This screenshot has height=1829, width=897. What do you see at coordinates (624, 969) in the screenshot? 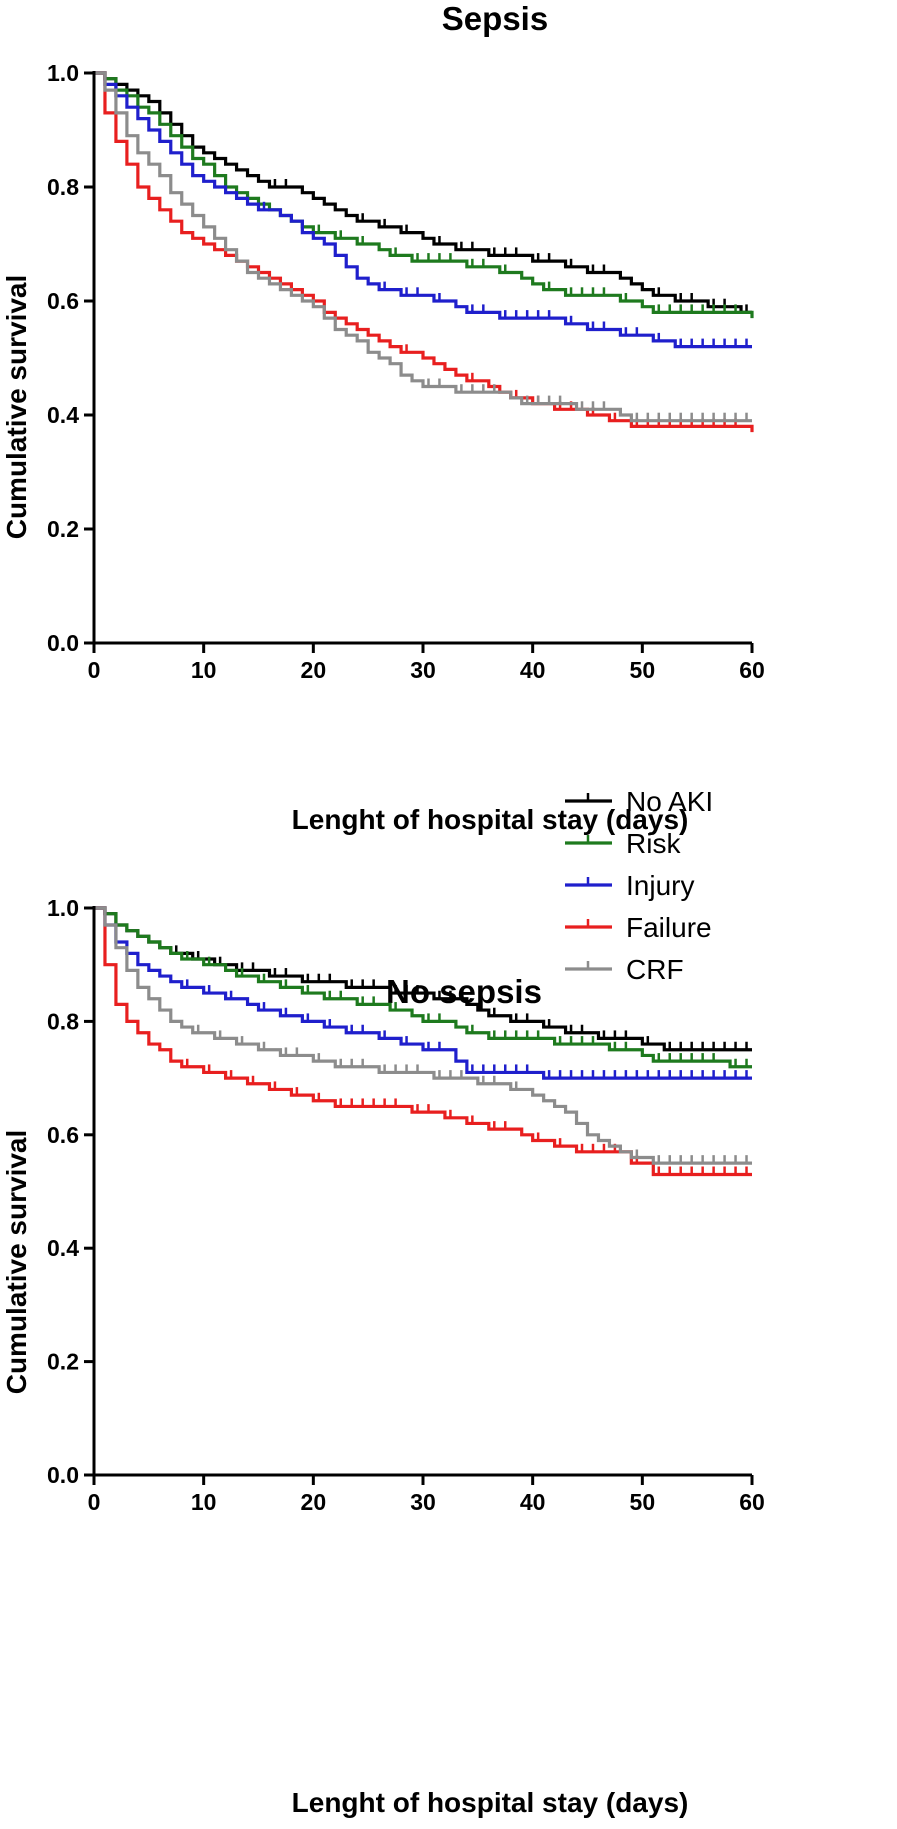
I see `legend-item: CRF` at bounding box center [624, 969].